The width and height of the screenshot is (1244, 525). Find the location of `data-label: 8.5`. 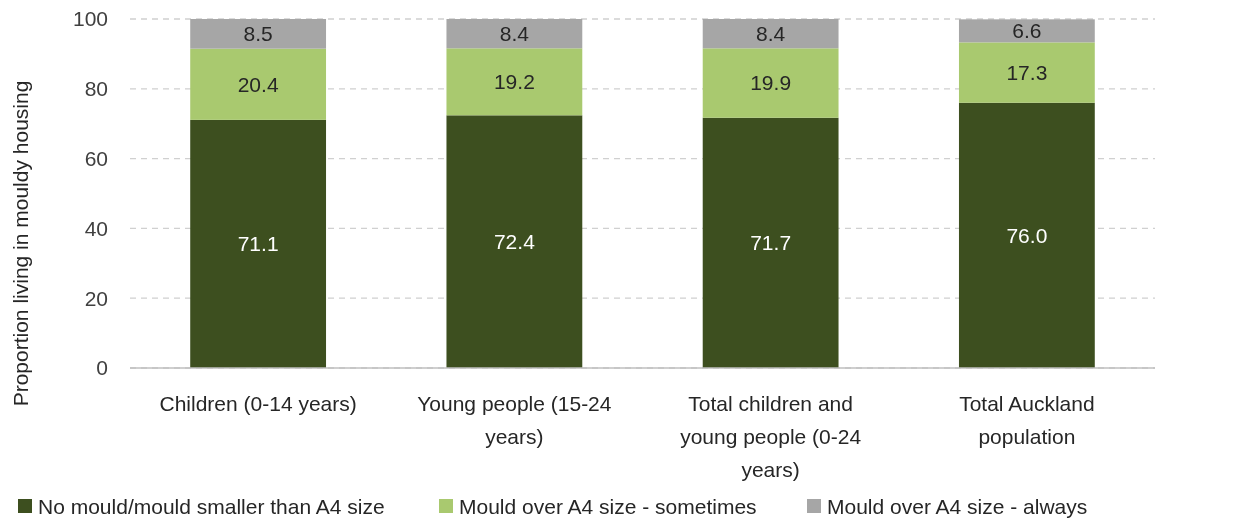

data-label: 8.5 is located at coordinates (258, 34).